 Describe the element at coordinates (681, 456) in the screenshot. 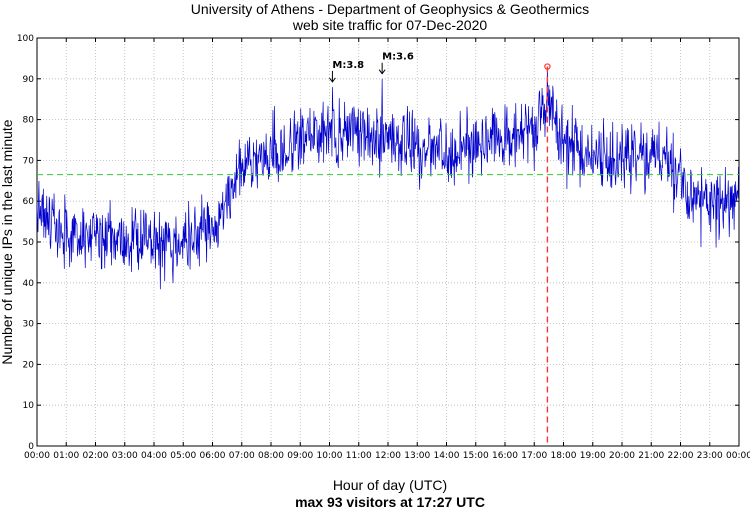

I see `x-tick-label: 22:00` at that location.